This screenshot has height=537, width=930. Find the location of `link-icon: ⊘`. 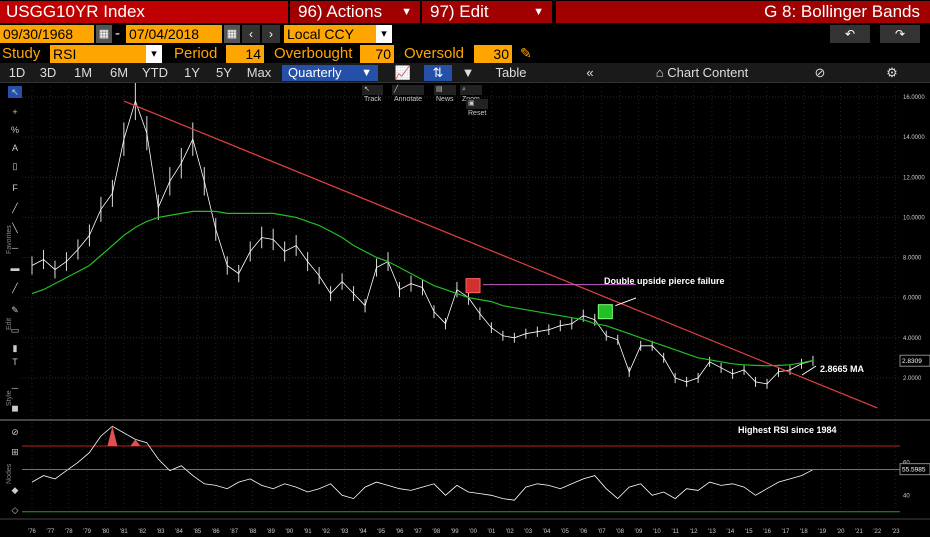

link-icon: ⊘ is located at coordinates (15, 432).